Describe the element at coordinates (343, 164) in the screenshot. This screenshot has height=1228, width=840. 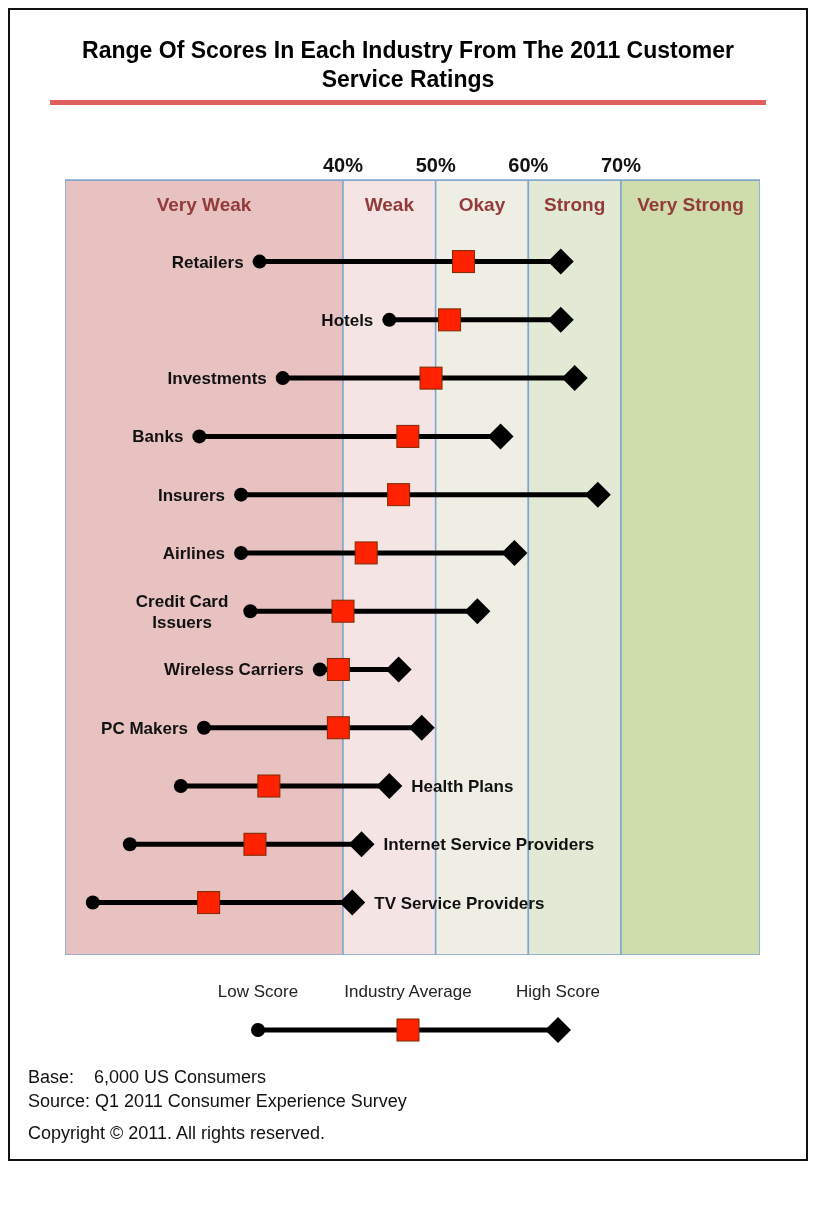
I see `x-tick-label: 40%` at that location.